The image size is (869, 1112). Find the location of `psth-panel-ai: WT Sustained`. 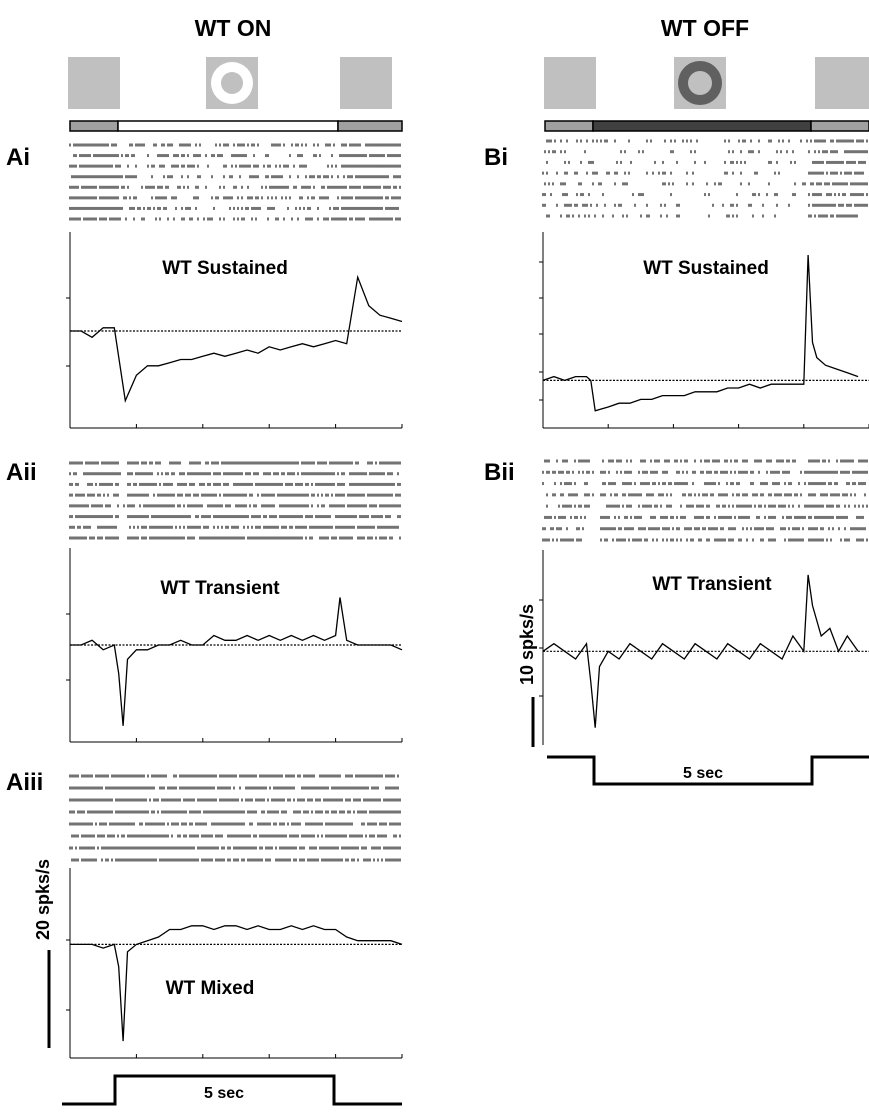

psth-panel-ai: WT Sustained is located at coordinates (234, 330).